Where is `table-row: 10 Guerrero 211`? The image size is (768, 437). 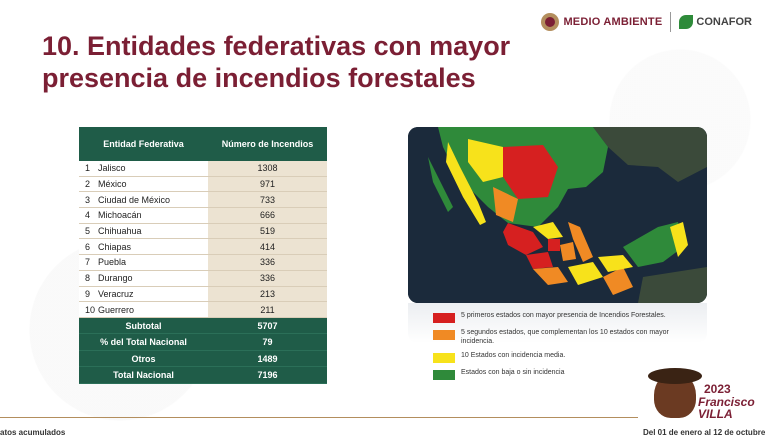 table-row: 10 Guerrero 211 is located at coordinates (203, 309).